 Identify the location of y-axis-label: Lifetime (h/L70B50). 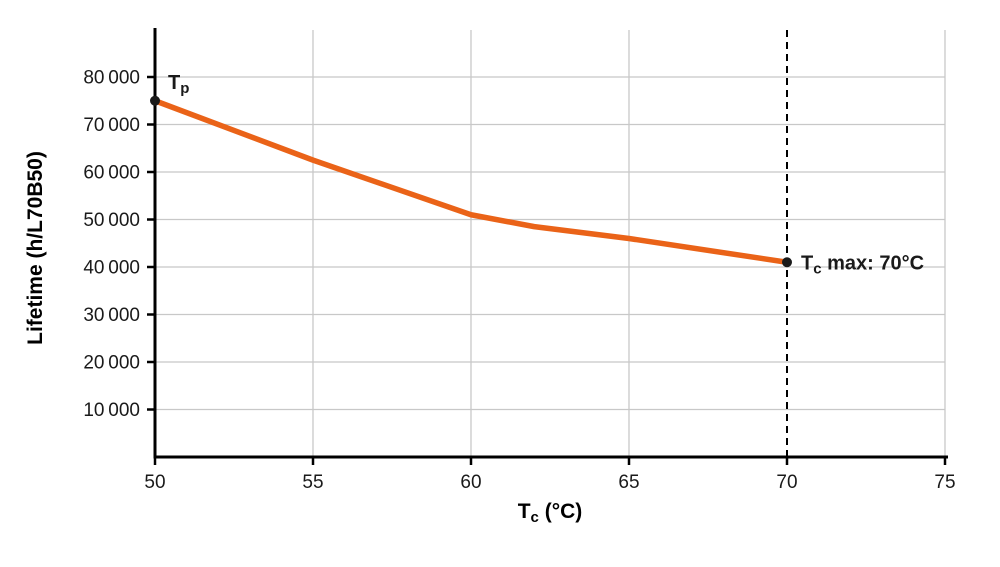
(35, 248).